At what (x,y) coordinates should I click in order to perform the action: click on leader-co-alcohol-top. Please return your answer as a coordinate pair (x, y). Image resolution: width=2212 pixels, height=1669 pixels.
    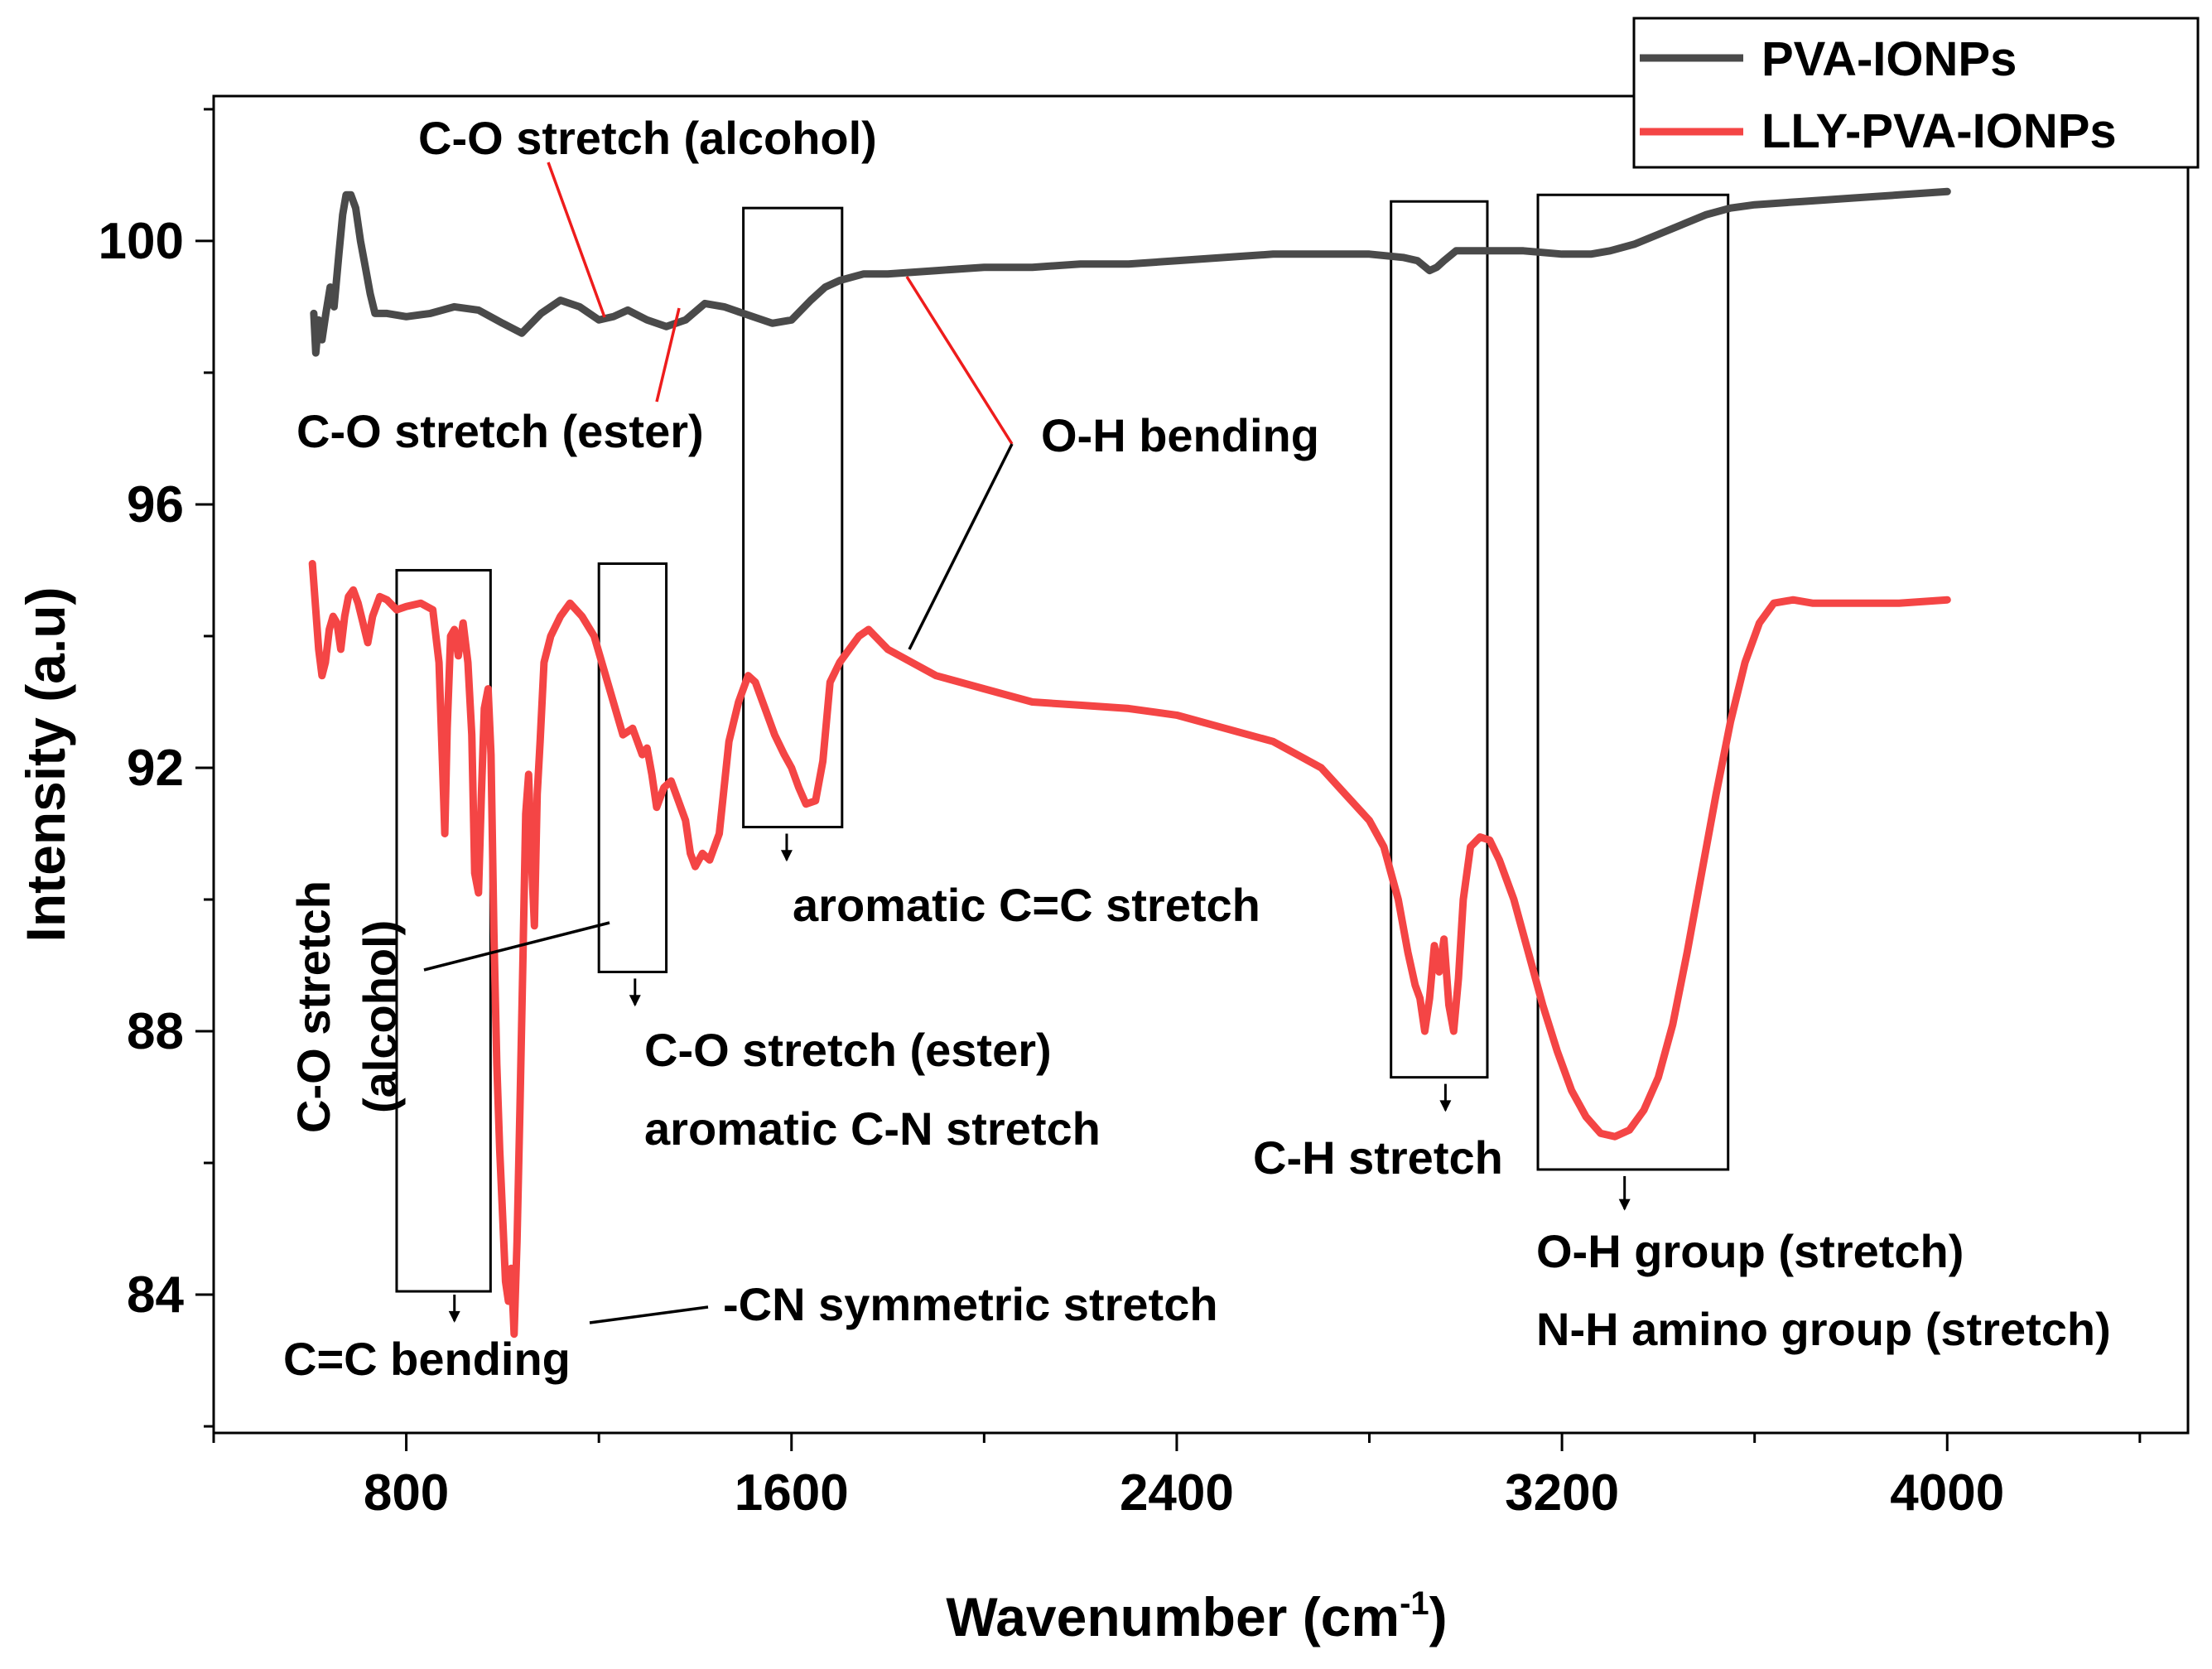
    Looking at the image, I should click on (576, 240).